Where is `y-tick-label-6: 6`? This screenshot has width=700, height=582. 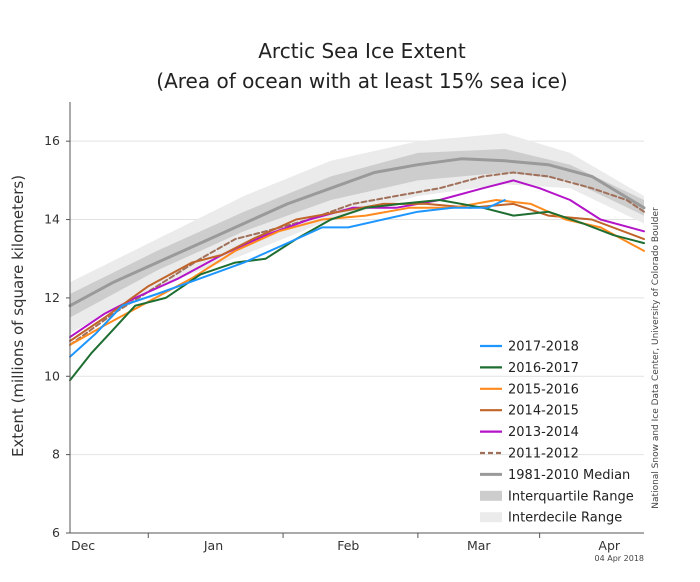
y-tick-label-6: 6 is located at coordinates (56, 532).